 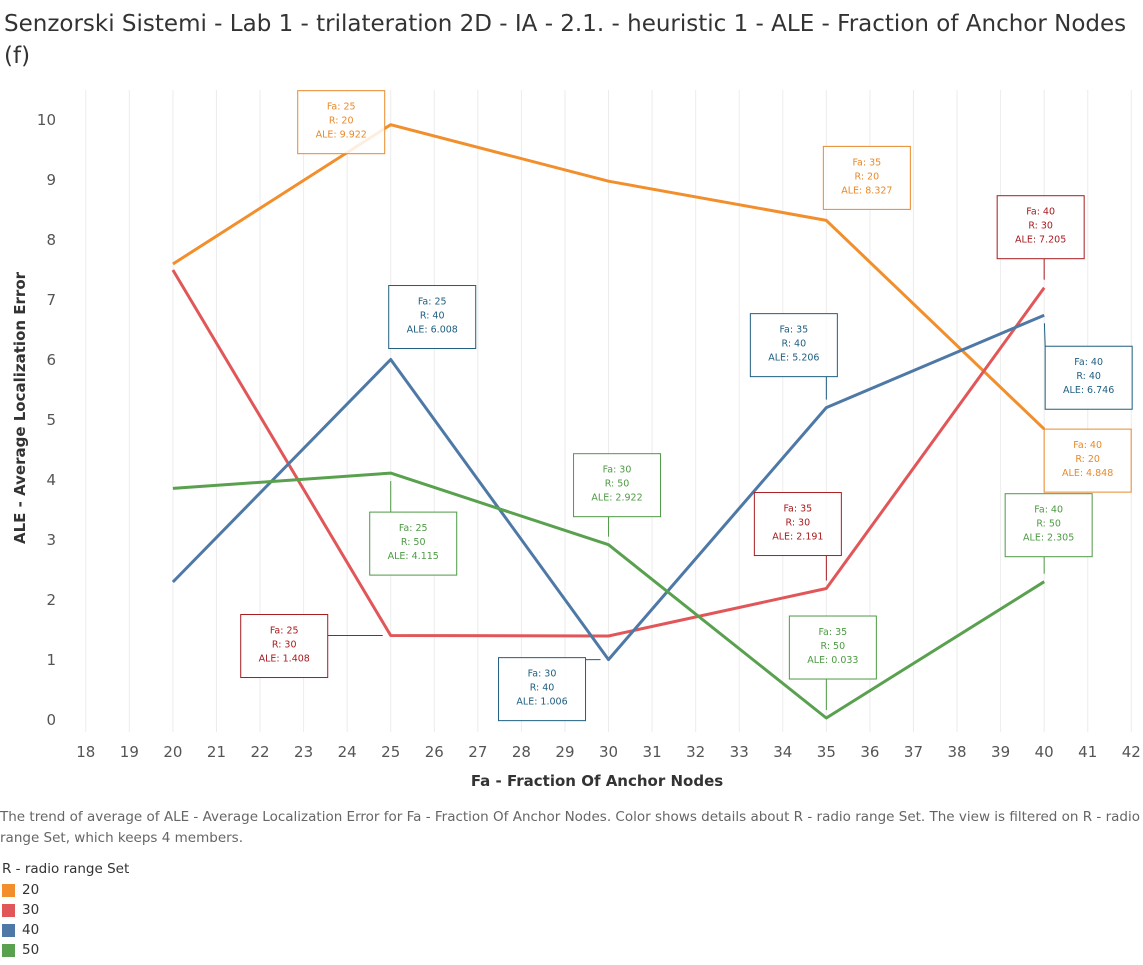 I want to click on x-tick-label: 30, so click(x=608, y=752).